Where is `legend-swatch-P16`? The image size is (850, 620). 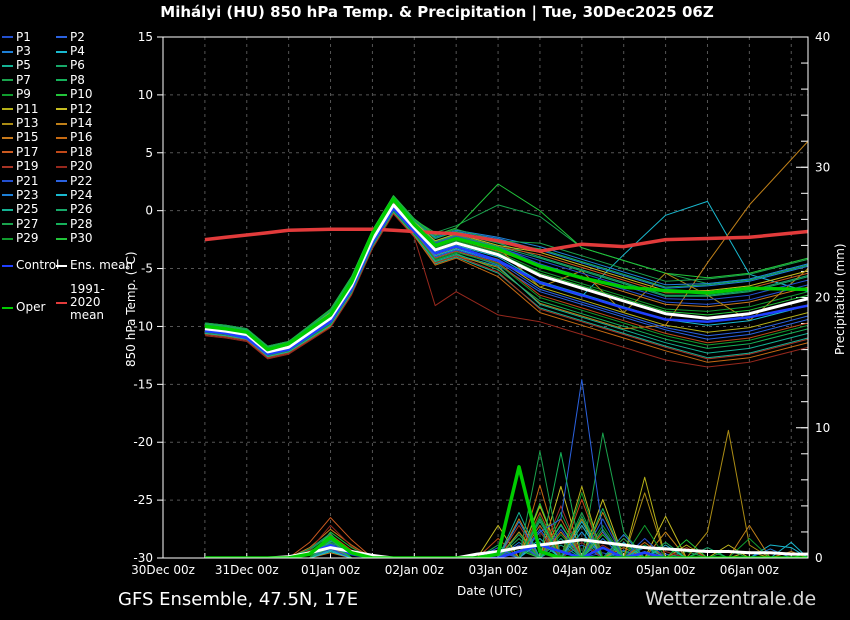 legend-swatch-P16 is located at coordinates (61, 137).